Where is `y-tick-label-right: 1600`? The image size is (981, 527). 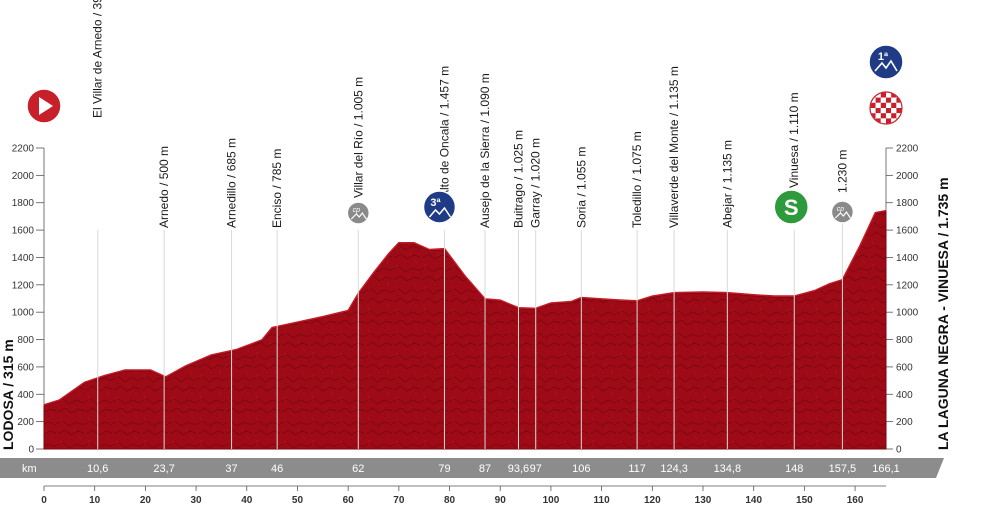 y-tick-label-right: 1600 is located at coordinates (907, 231).